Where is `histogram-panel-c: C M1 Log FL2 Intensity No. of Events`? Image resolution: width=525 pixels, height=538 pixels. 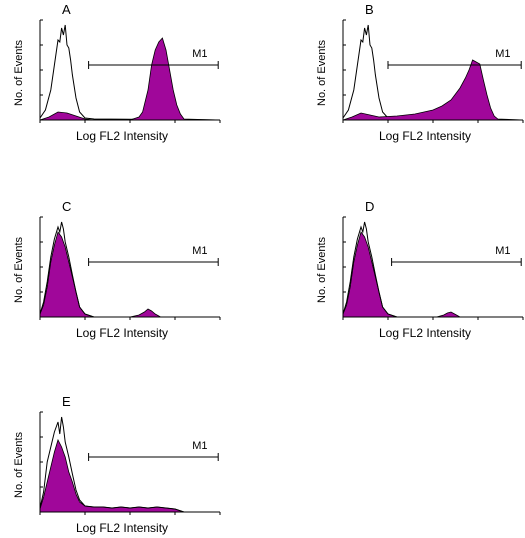 histogram-panel-c: C M1 Log FL2 Intensity No. of Events is located at coordinates (117, 269).